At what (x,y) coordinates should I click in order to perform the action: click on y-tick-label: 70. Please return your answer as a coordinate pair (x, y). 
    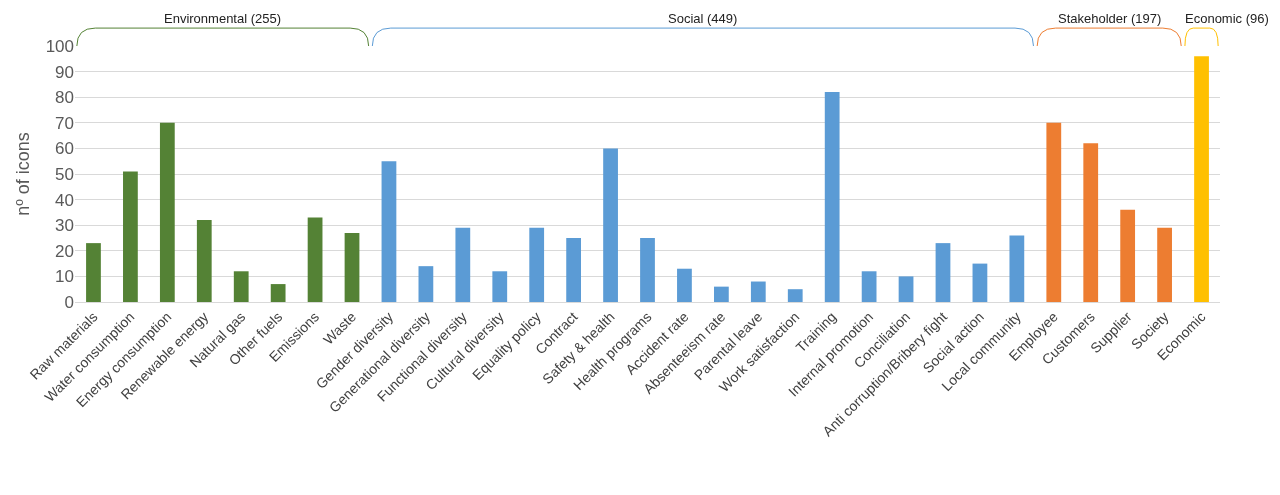
    Looking at the image, I should click on (64, 123).